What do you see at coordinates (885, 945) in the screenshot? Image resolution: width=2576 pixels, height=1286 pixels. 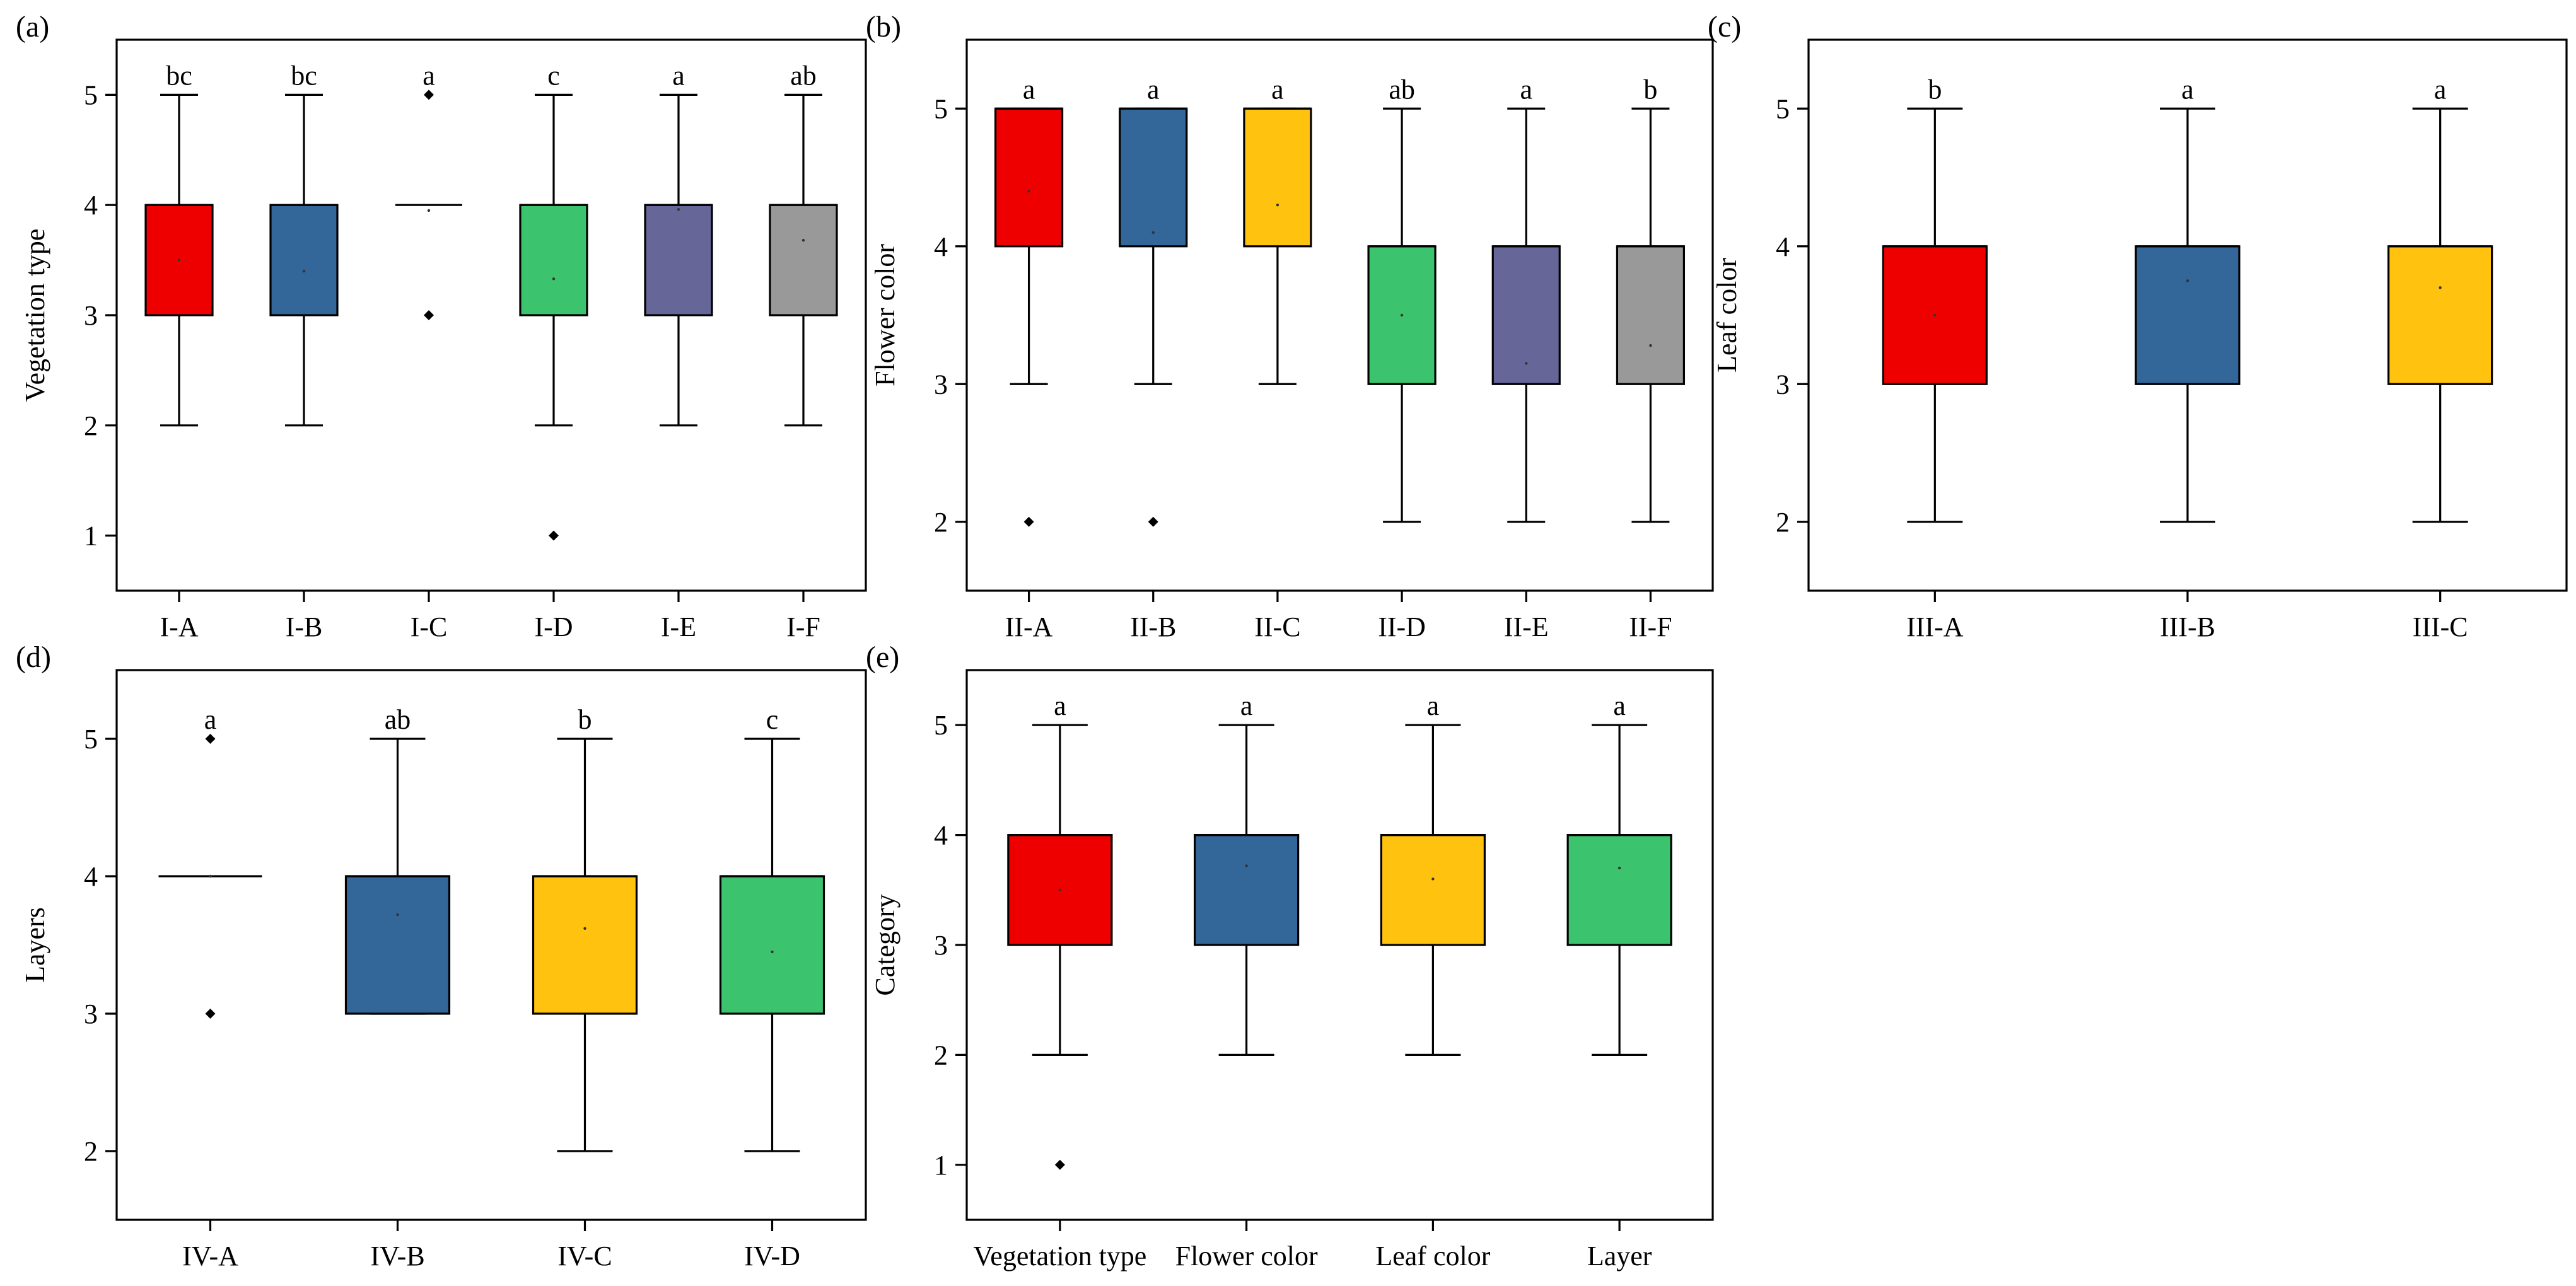 I see `y-axis-title: Category` at bounding box center [885, 945].